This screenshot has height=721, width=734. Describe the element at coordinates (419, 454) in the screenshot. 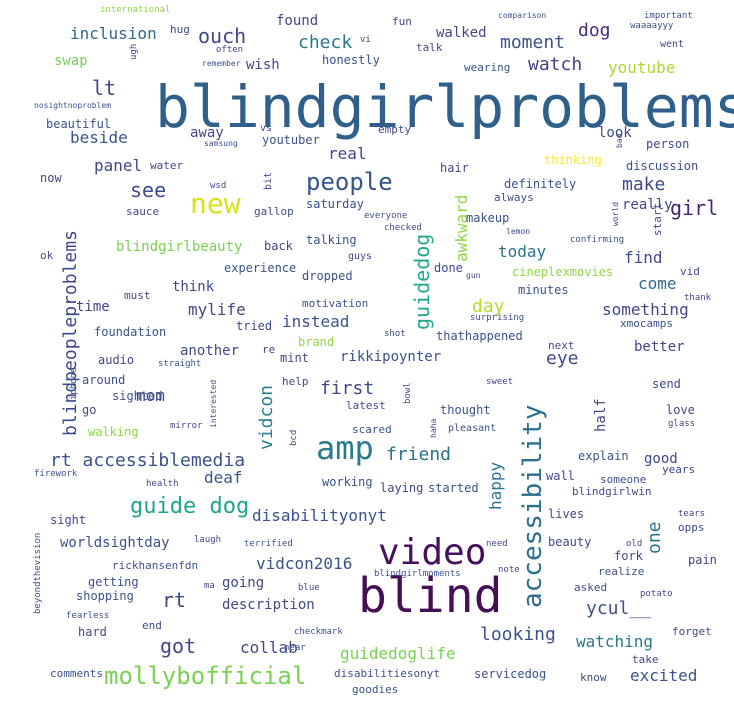

I see `word: friend` at that location.